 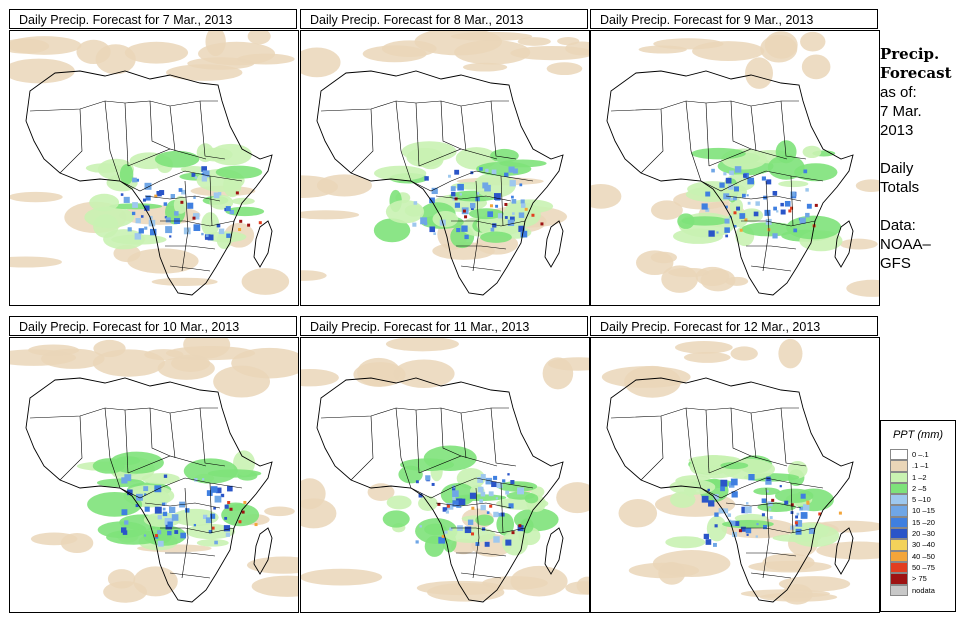 What do you see at coordinates (922, 579) in the screenshot?
I see `legend-item: > 75` at bounding box center [922, 579].